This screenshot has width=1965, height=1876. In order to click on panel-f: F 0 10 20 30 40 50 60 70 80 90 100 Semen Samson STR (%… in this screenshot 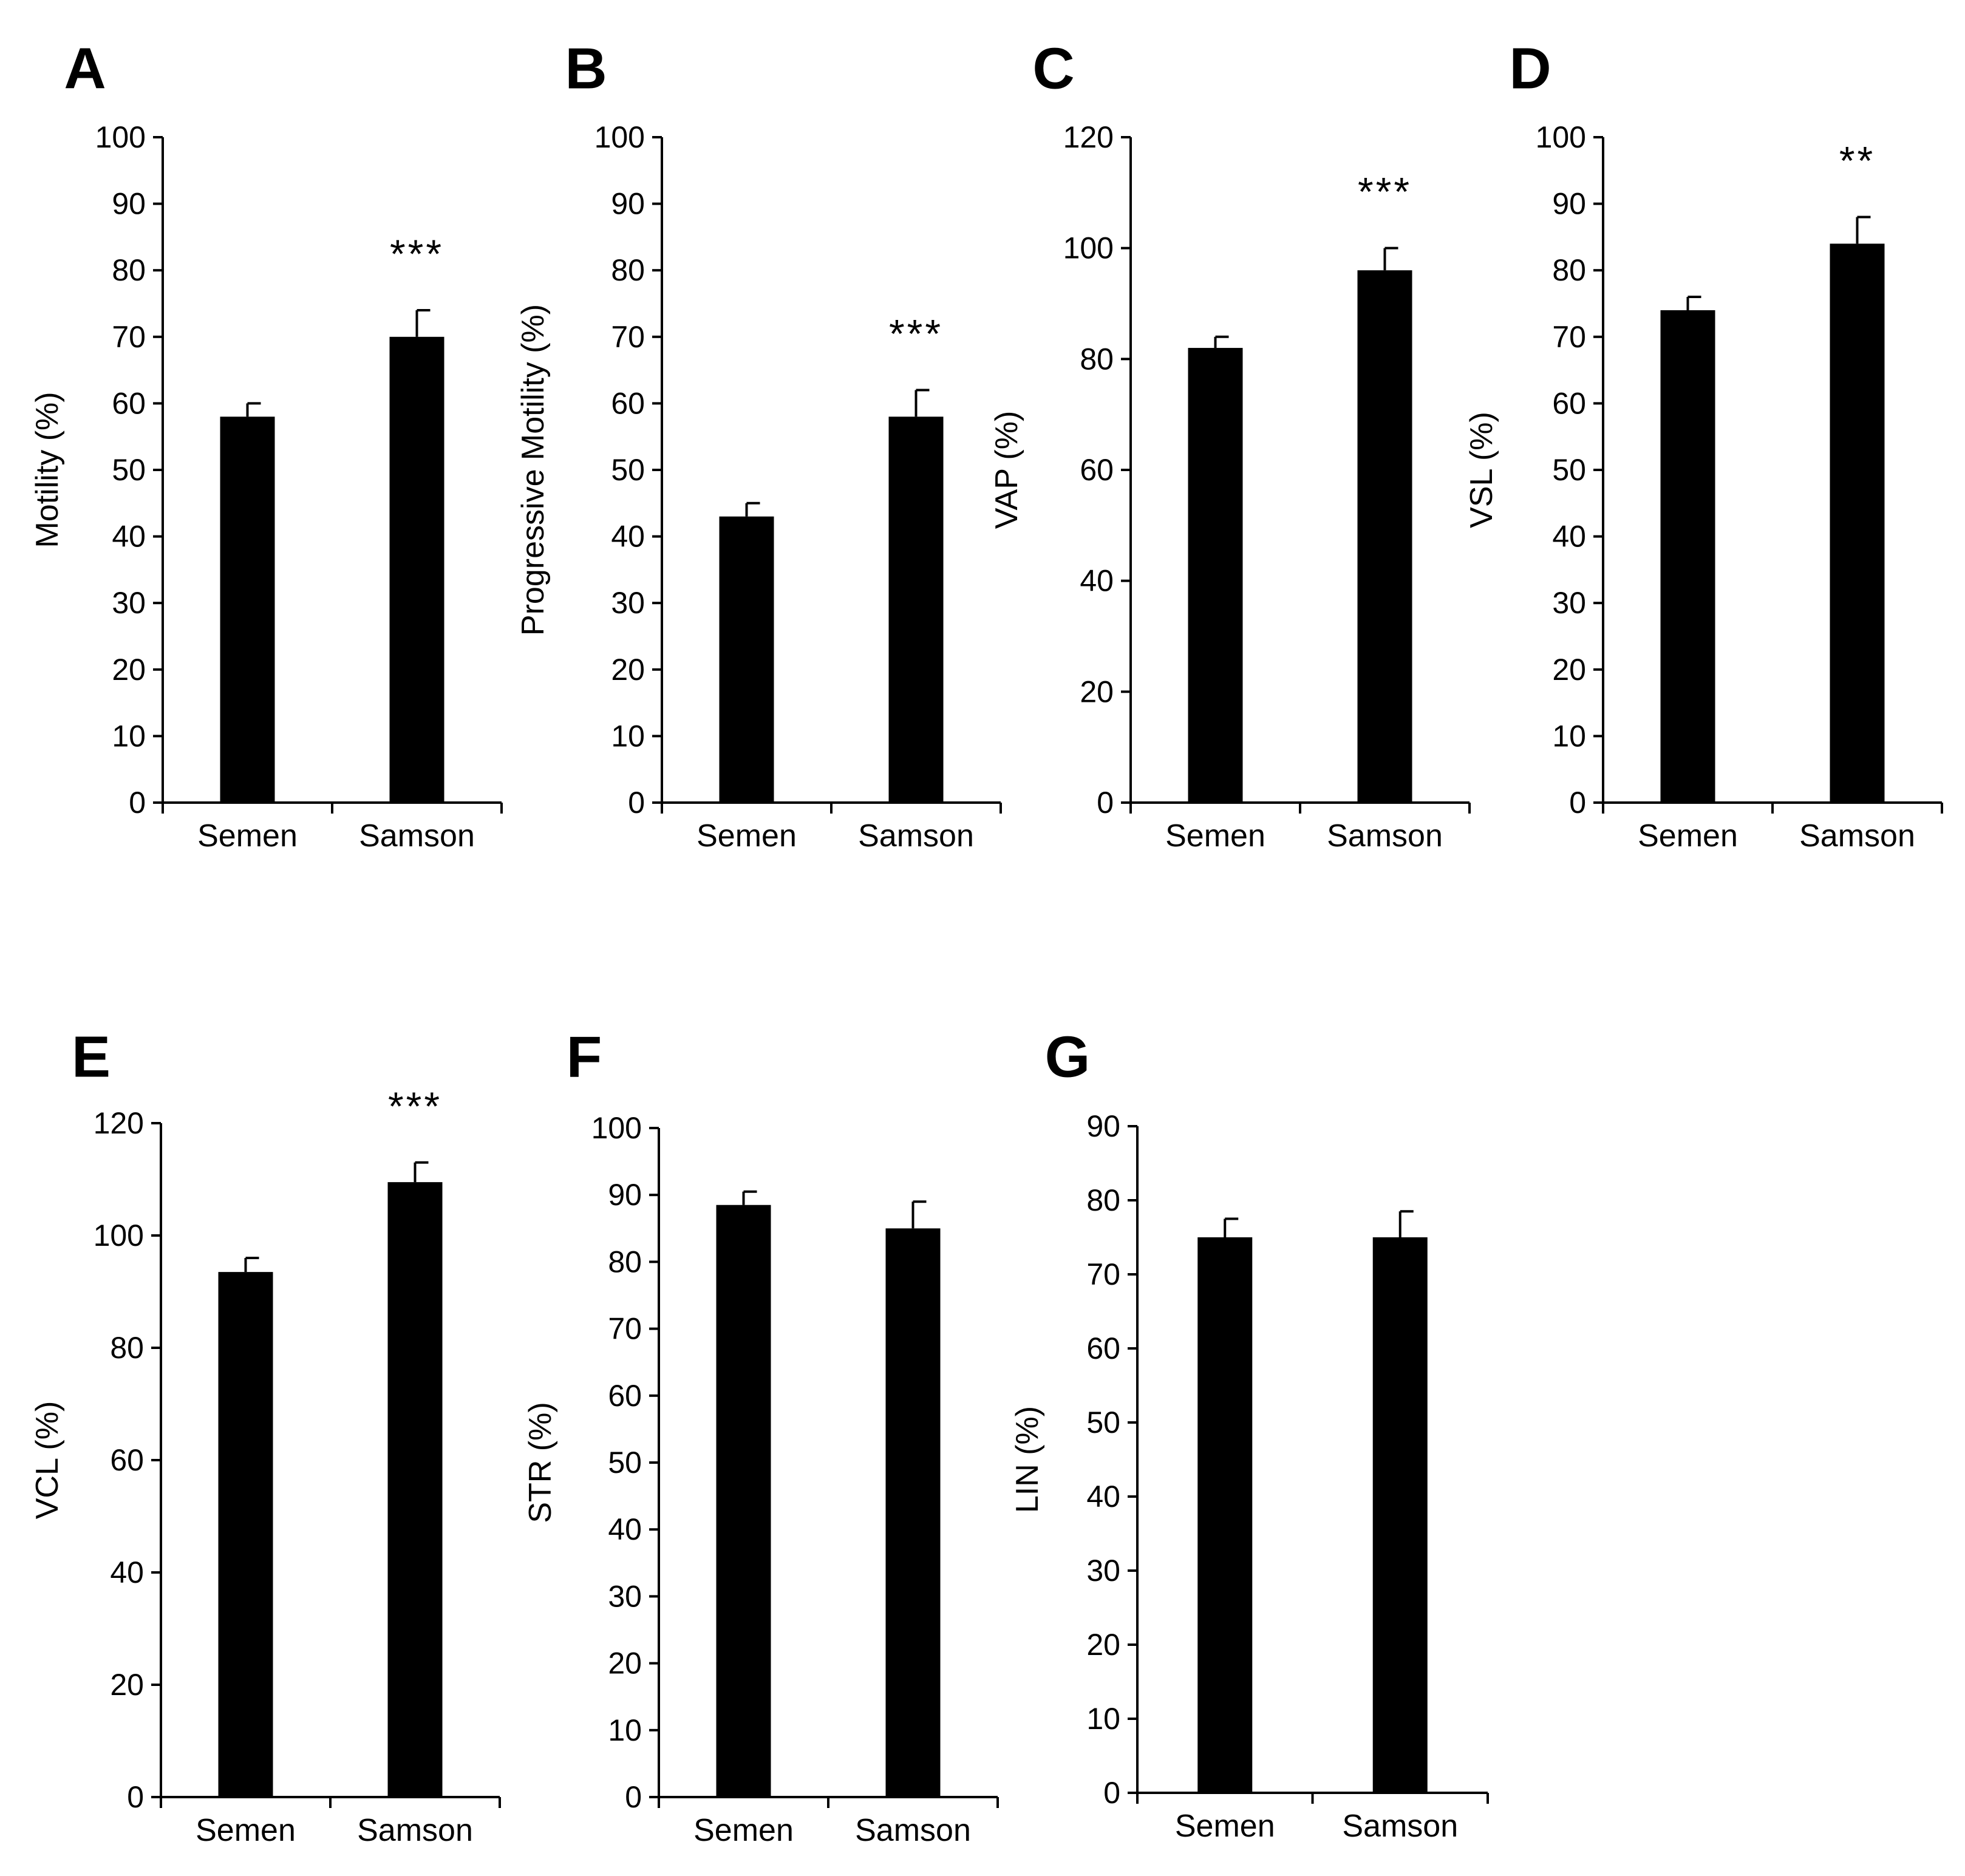, I will do `click(761, 1436)`.